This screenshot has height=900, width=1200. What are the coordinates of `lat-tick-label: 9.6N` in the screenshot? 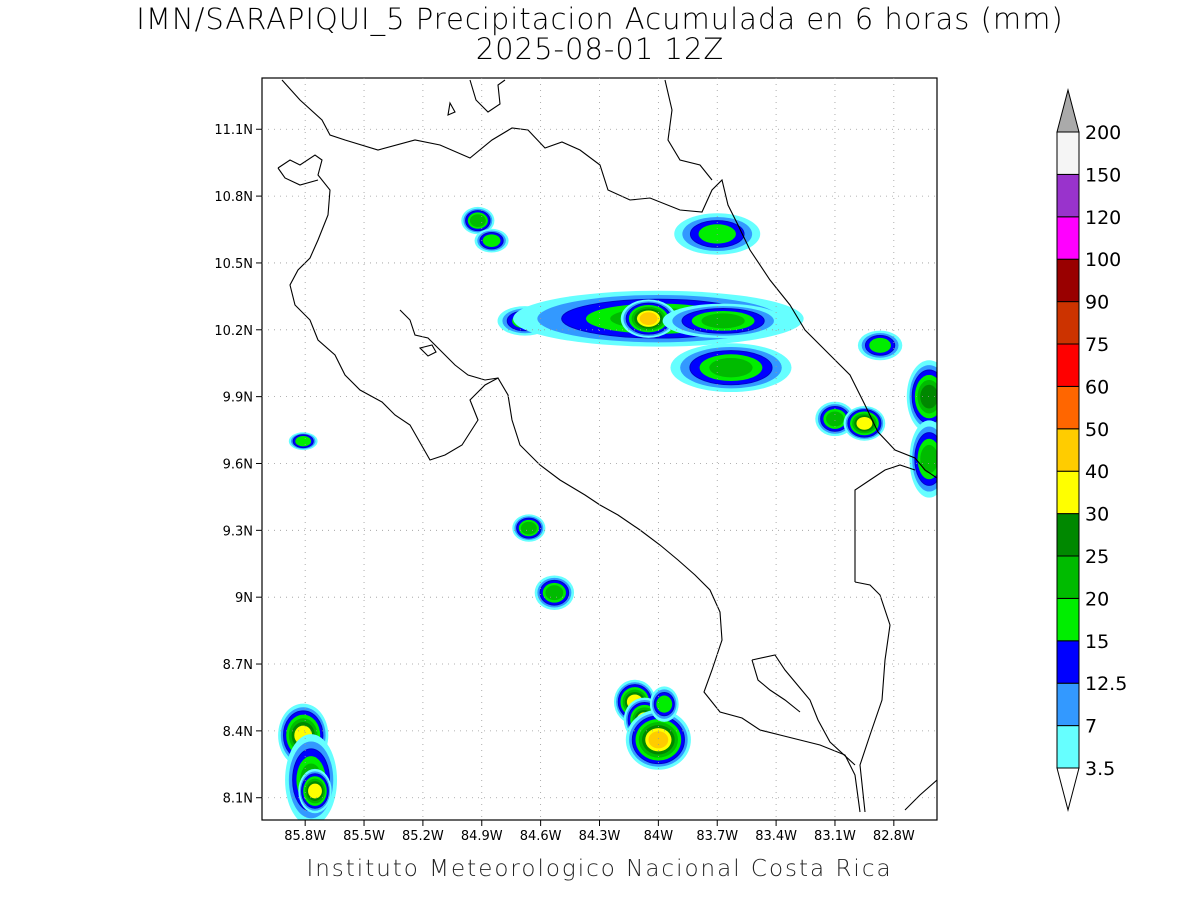 It's located at (238, 464).